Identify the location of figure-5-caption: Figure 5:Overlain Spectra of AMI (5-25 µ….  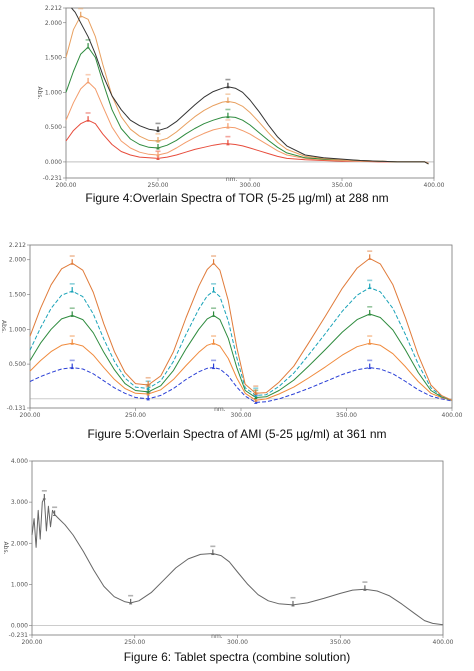
(237, 434).